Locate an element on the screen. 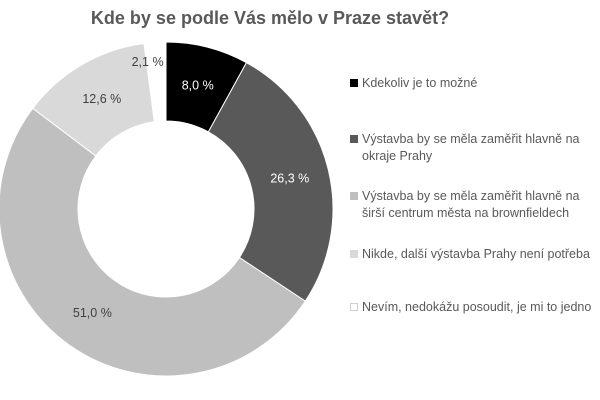  legend-label-line: Nikde, další výstavba Prahy není potřeba is located at coordinates (476, 254).